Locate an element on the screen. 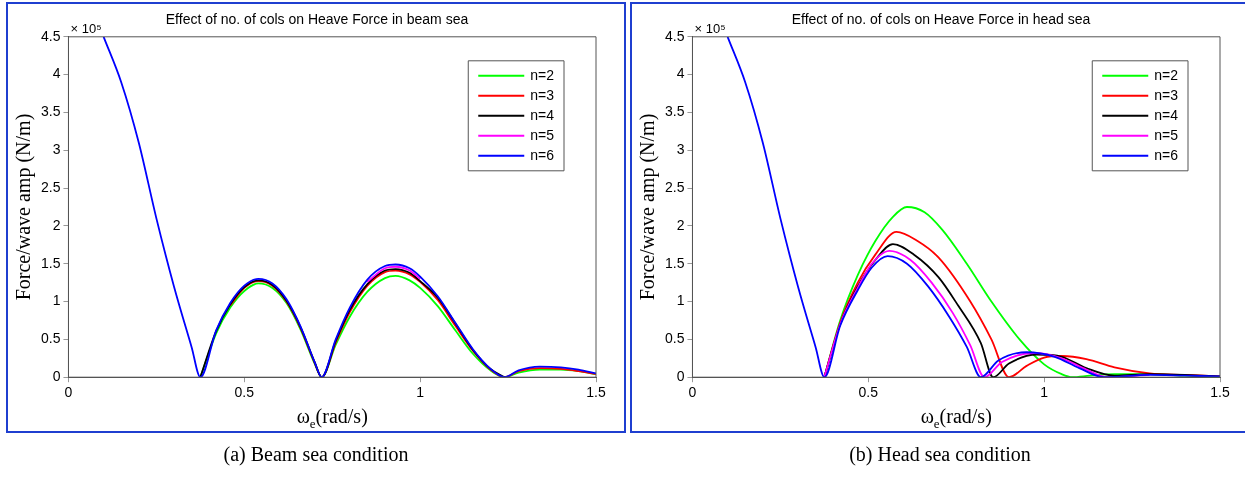 The width and height of the screenshot is (1245, 478). chart-title: Effect of no. of cols on Heave Force in beam sea is located at coordinates (317, 19).